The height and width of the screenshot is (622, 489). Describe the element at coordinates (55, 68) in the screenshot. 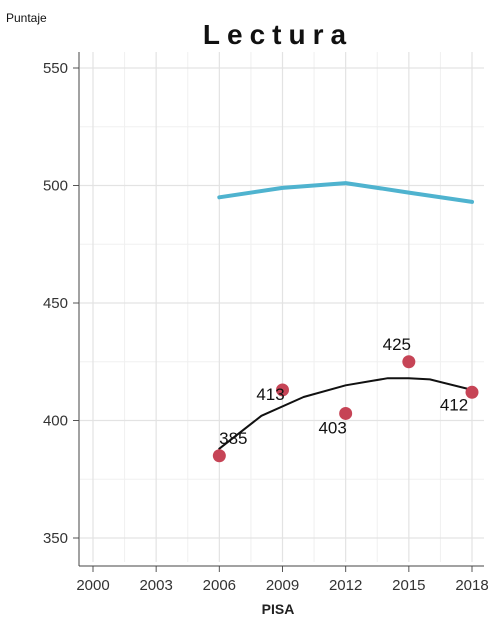

I see `y-tick-label-550: 550` at that location.